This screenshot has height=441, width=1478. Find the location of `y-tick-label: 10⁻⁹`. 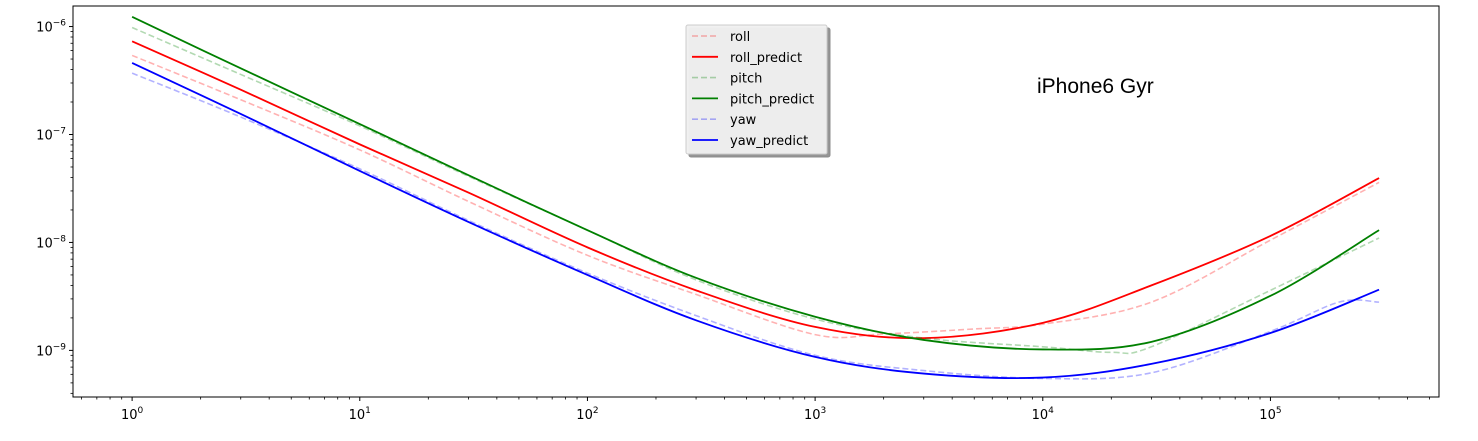

y-tick-label: 10⁻⁹ is located at coordinates (51, 350).